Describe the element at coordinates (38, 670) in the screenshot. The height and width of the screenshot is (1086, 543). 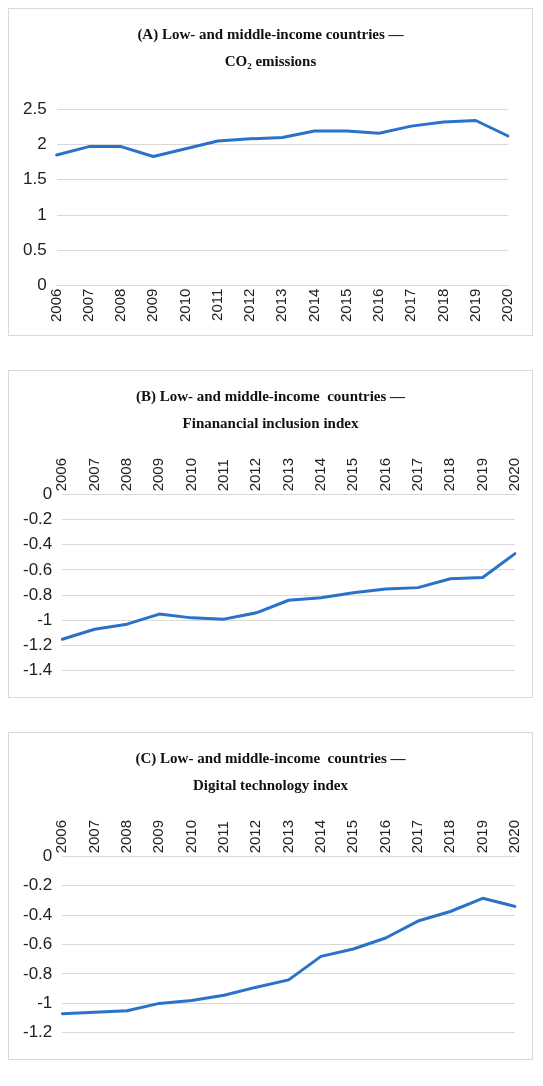
I see `y-tick-label: -1.4` at that location.